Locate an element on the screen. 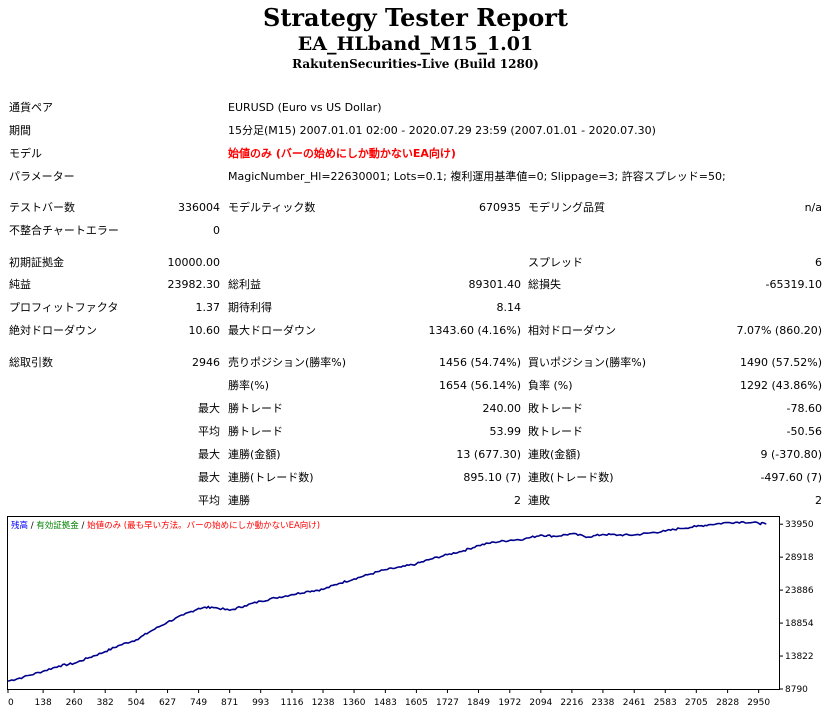 Image resolution: width=831 pixels, height=717 pixels. legend-entry-1: 有効証拠金 is located at coordinates (57, 525).